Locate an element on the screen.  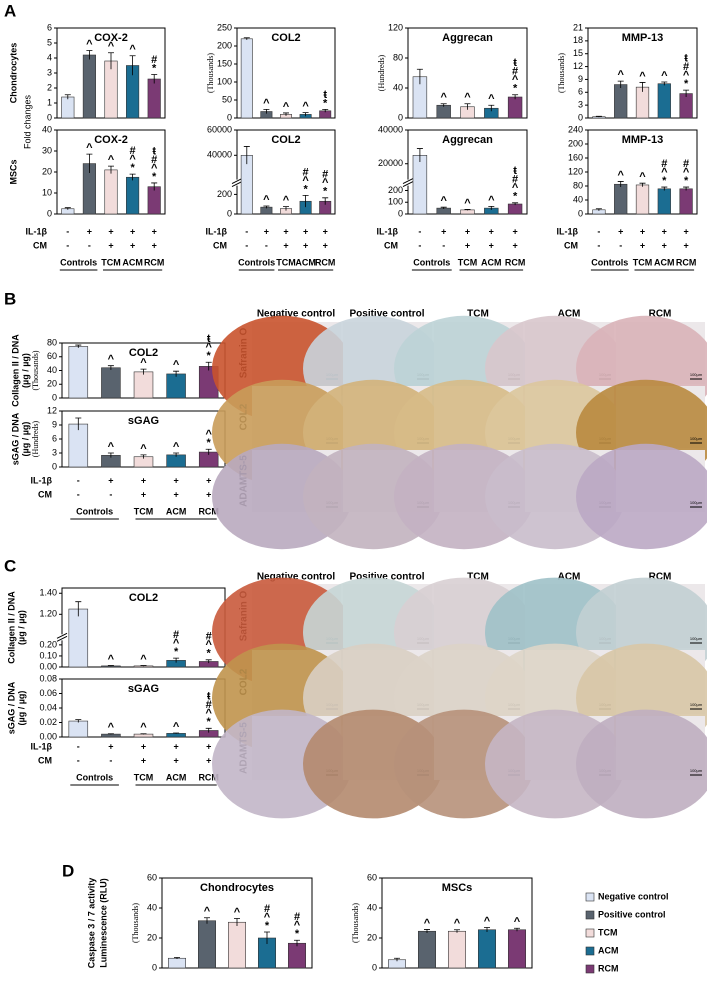
y-tick-label: 18 is located at coordinates (578, 40).